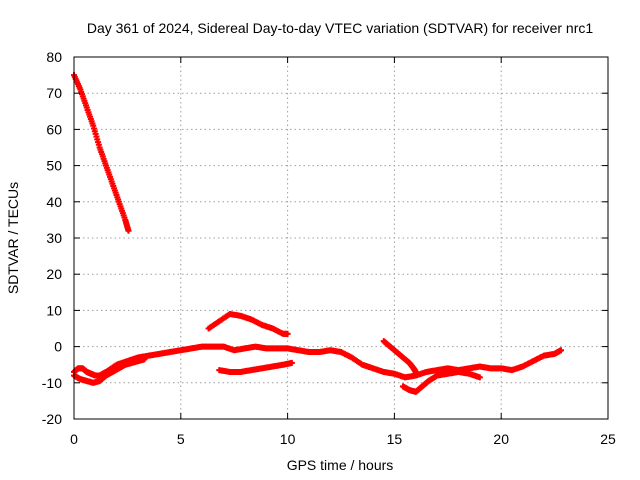 This screenshot has height=480, width=640. What do you see at coordinates (399, 356) in the screenshot?
I see `series-segment-dip` at bounding box center [399, 356].